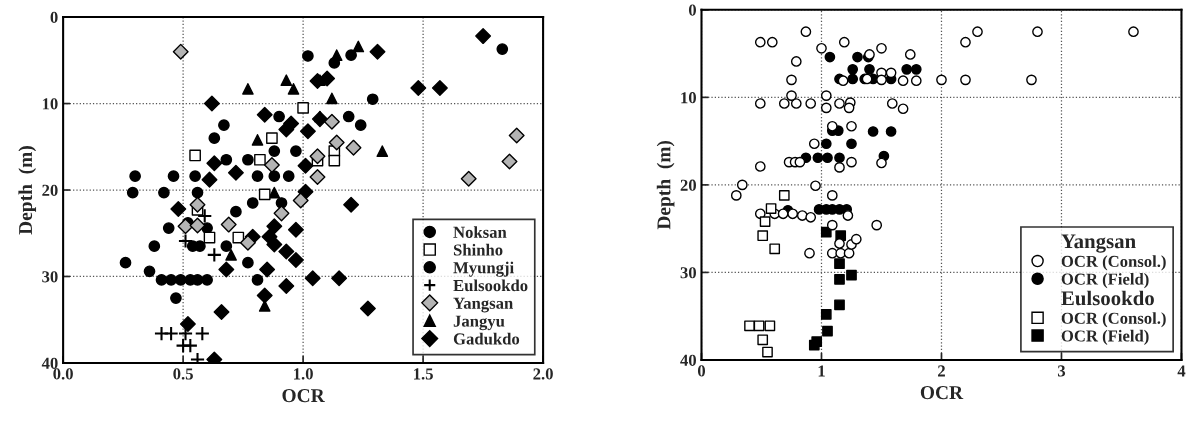  Describe the element at coordinates (490, 285) in the screenshot. I see `legend-label: Eulsookdo` at that location.